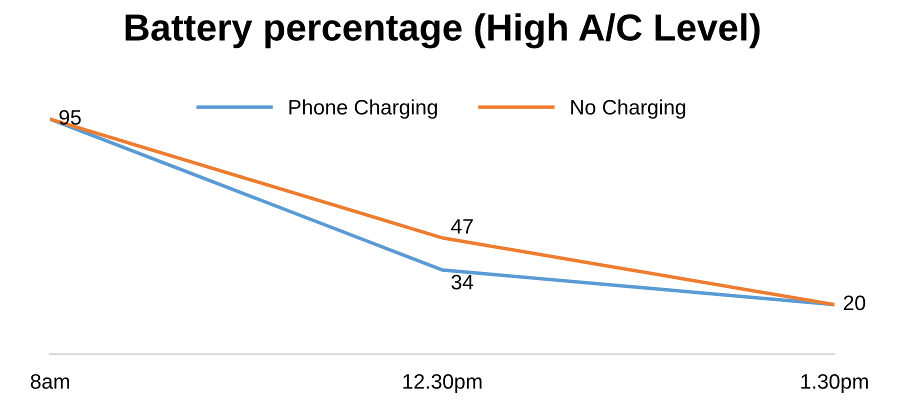  I want to click on legend-label: No Charging, so click(628, 109).